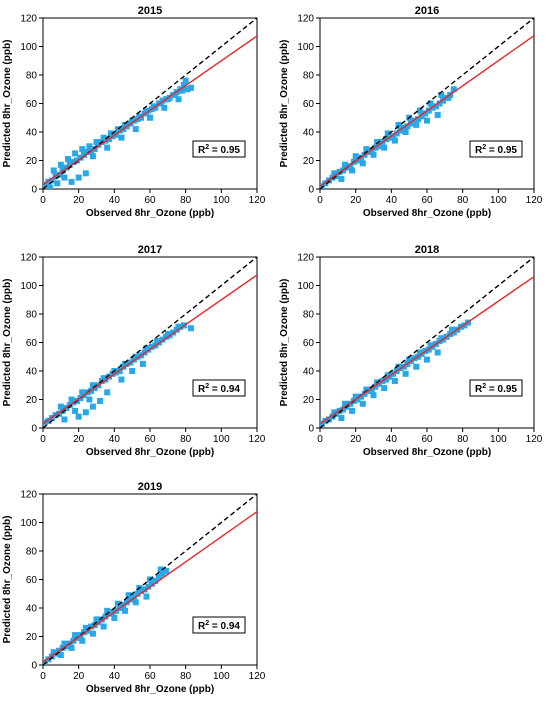 The image size is (550, 711). What do you see at coordinates (284, 104) in the screenshot?
I see `y-axis-label: Predicted 8hr_Ozone (ppb)` at bounding box center [284, 104].